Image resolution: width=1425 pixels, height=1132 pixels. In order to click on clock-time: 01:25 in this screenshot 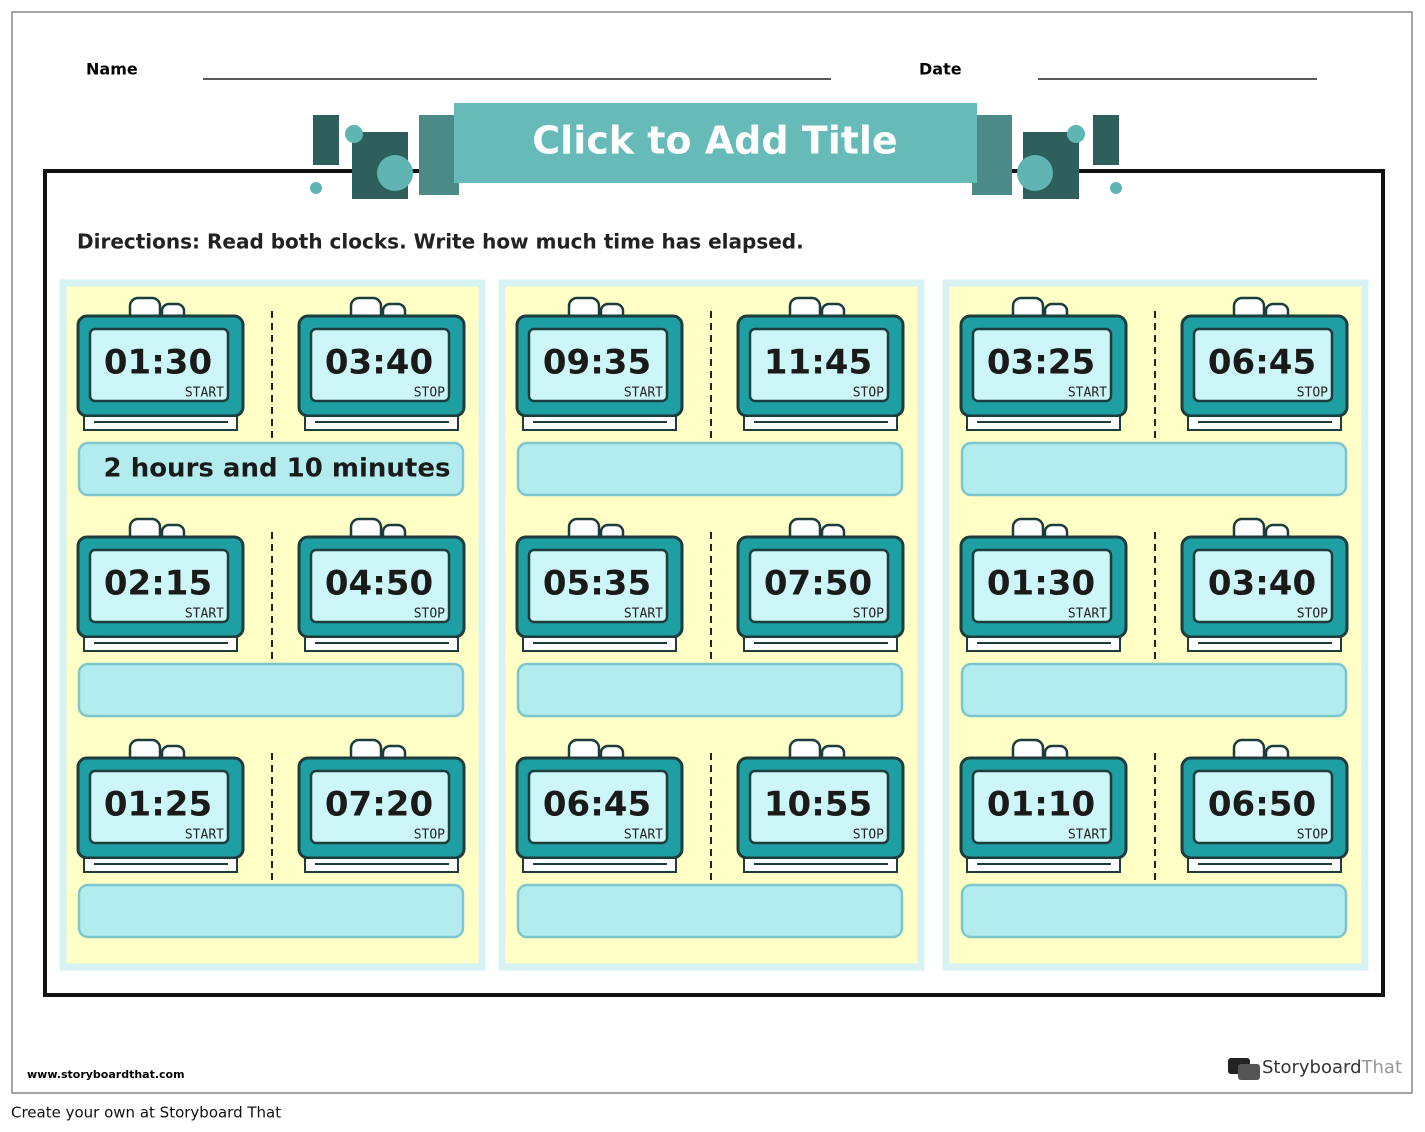, I will do `click(158, 805)`.